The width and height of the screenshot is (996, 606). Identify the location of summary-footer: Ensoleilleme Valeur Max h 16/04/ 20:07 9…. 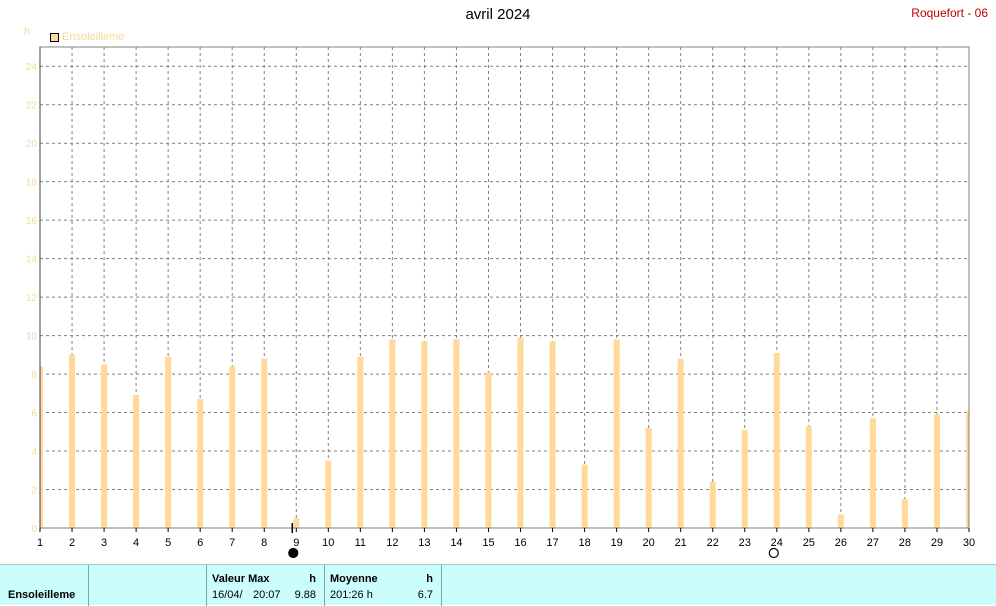
(498, 585).